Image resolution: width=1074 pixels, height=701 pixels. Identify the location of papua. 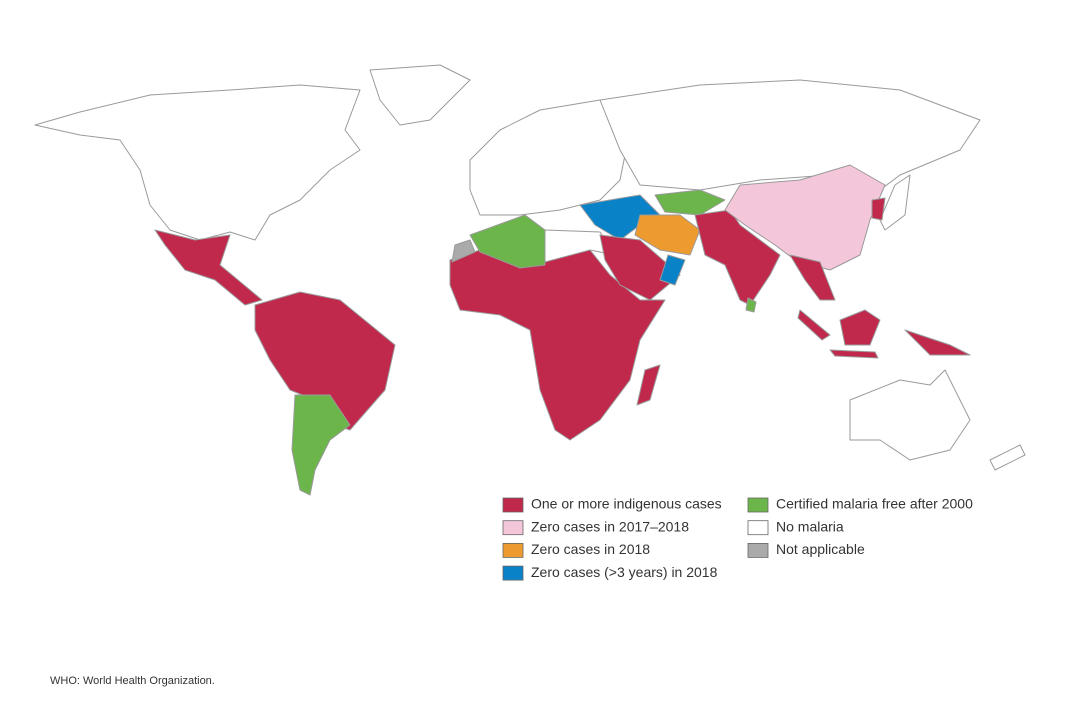
(937, 342).